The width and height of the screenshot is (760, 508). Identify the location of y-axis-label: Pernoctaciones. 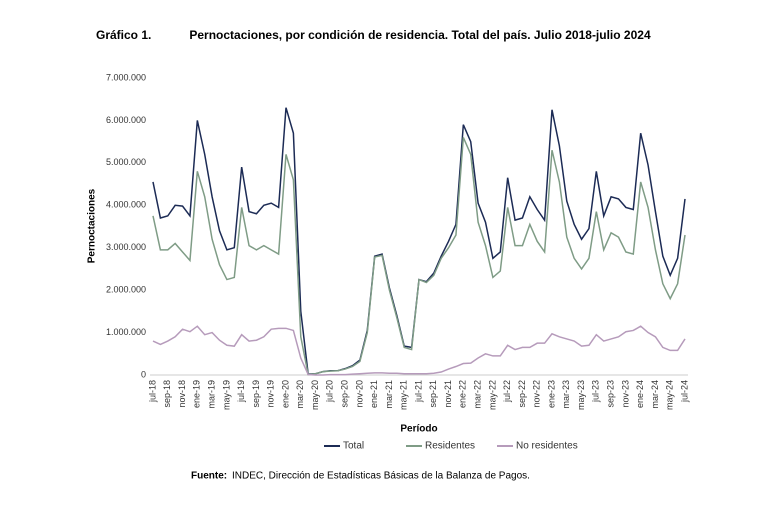
(92, 225).